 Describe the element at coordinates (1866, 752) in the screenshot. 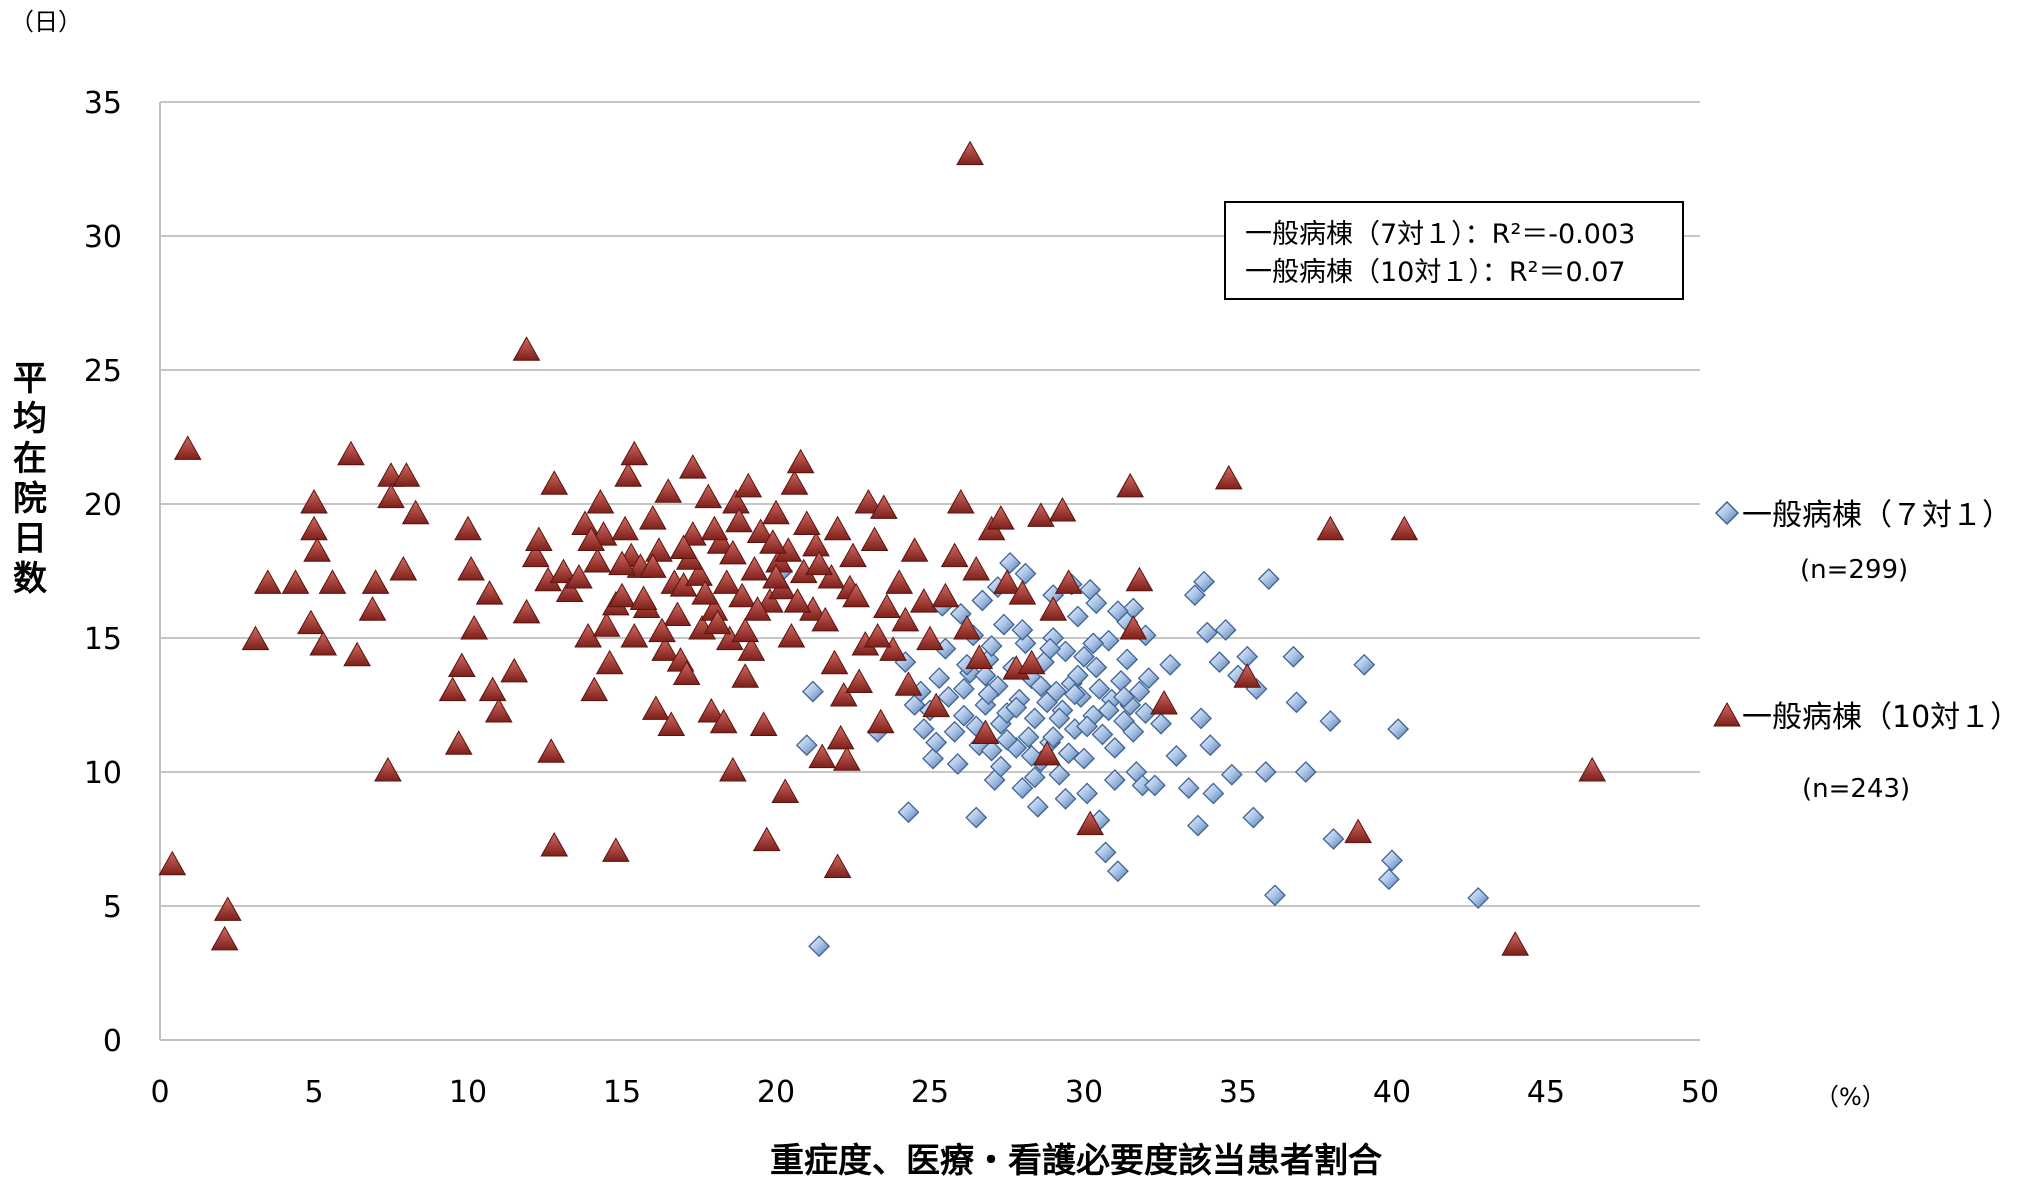

I see `legend-item-10to1: 一般病棟（10対１） (n=243)` at that location.